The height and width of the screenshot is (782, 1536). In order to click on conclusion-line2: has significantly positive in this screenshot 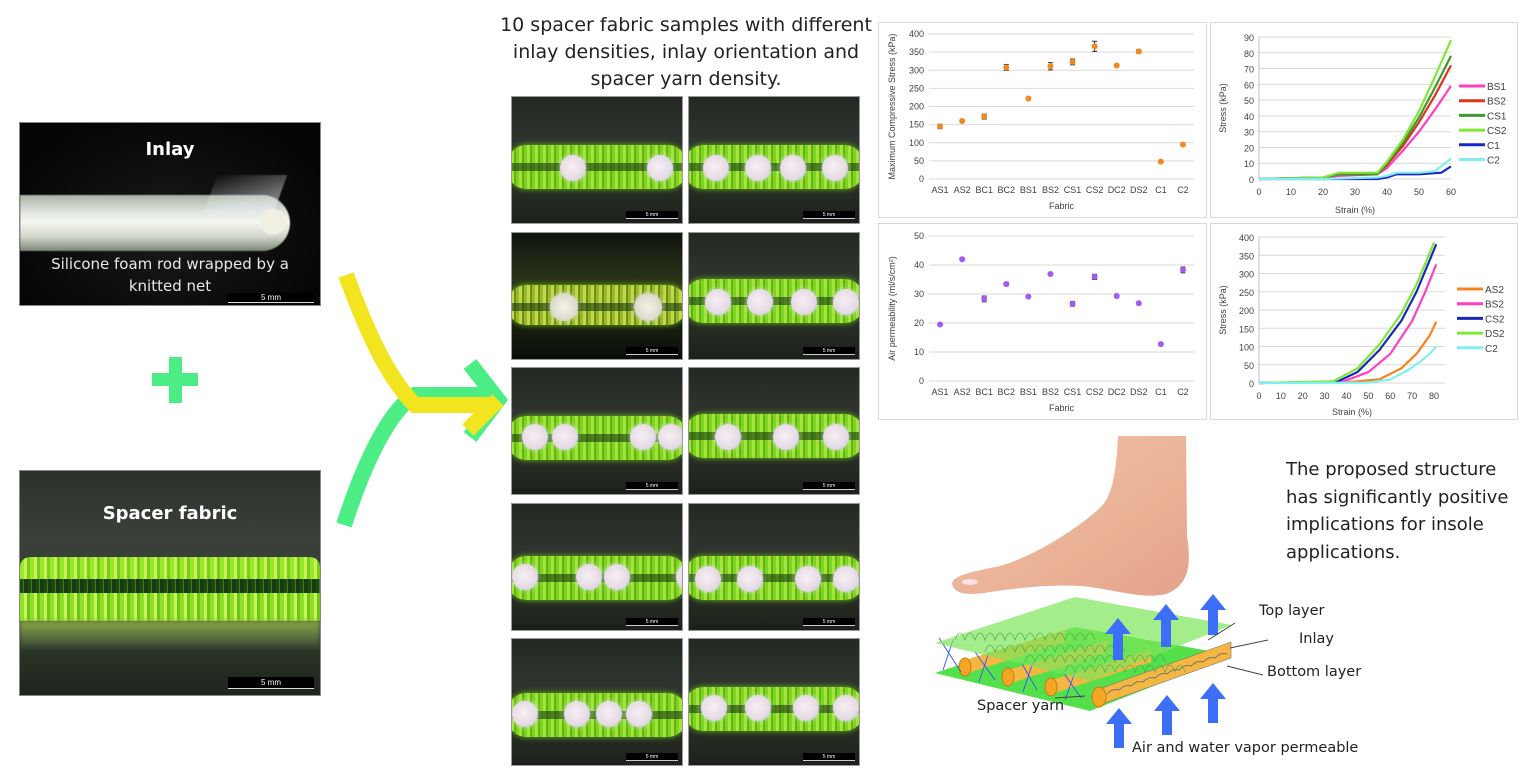, I will do `click(1397, 497)`.